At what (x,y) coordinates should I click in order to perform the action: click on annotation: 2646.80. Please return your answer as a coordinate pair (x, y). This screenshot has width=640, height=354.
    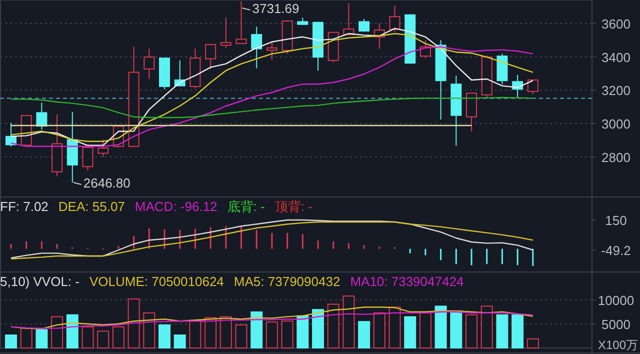
    Looking at the image, I should click on (106, 183).